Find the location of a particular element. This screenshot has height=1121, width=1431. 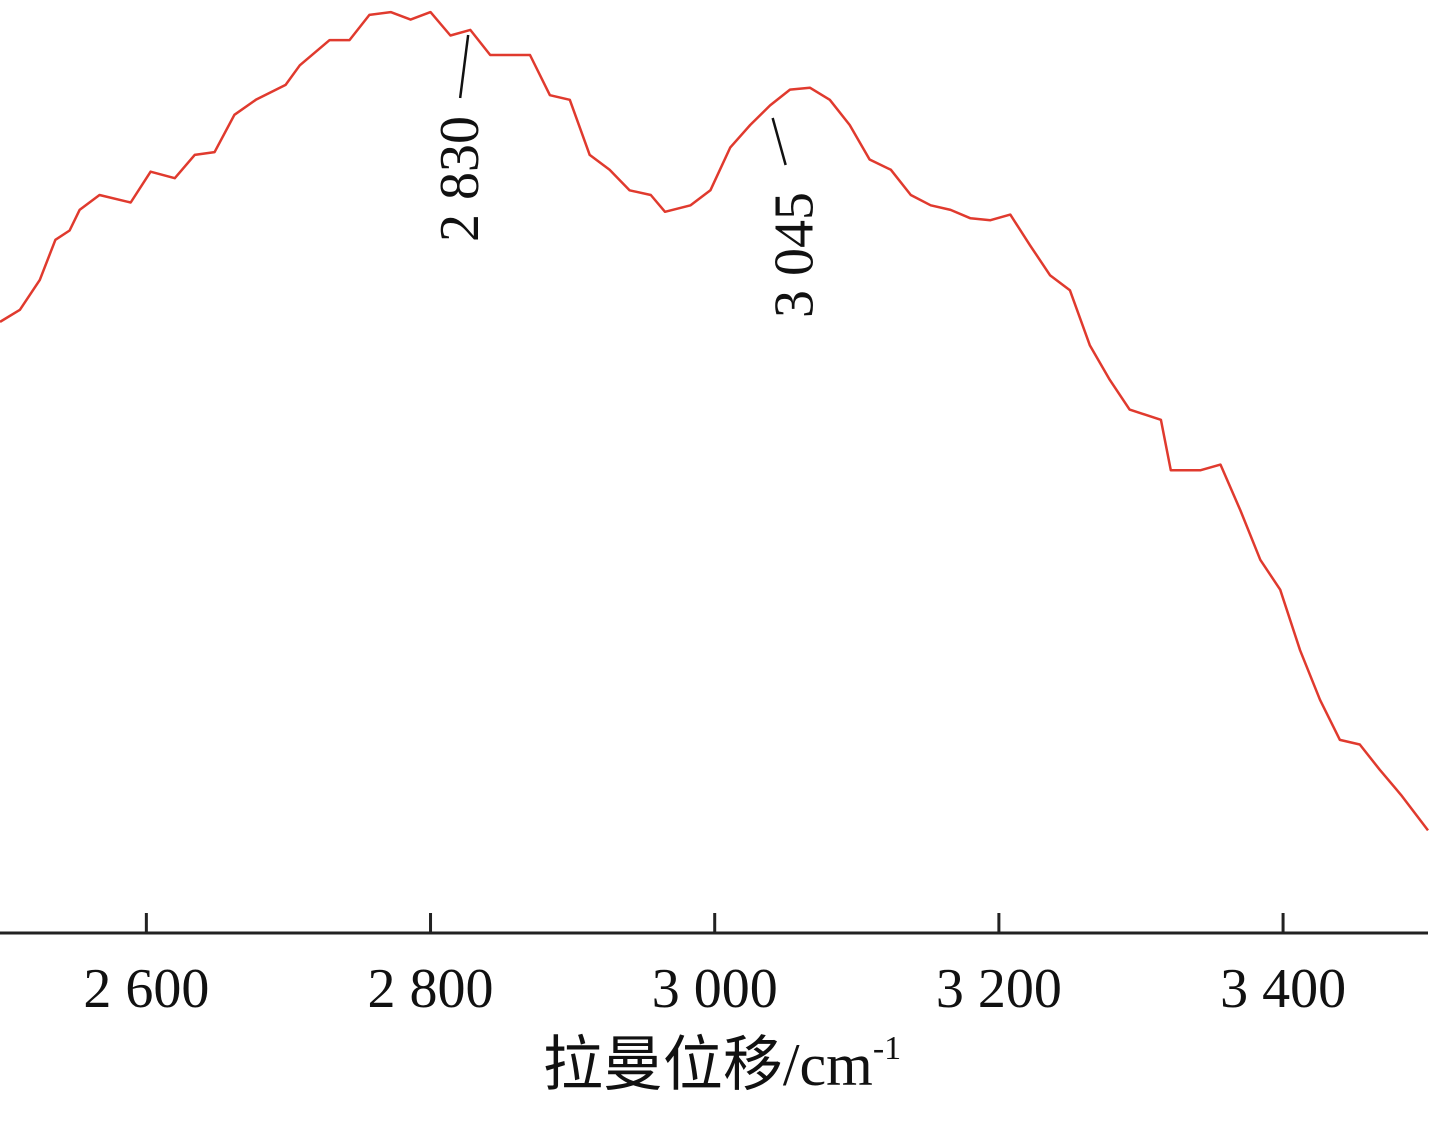

x-tick-label: 3 200 is located at coordinates (999, 989).